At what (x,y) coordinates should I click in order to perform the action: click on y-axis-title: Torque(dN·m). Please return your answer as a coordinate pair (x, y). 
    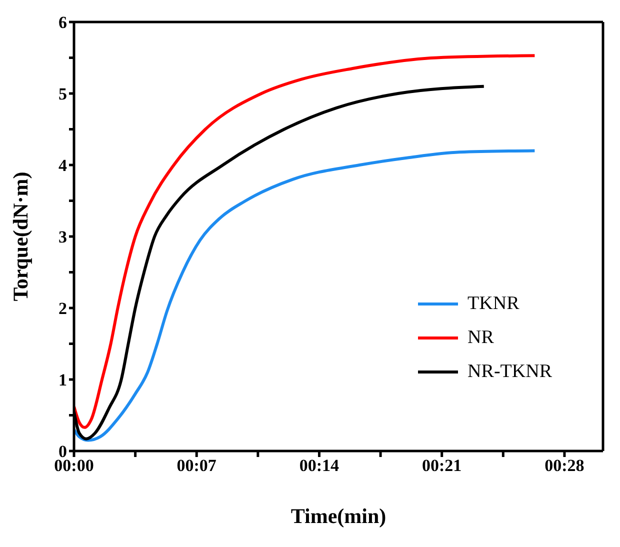
    Looking at the image, I should click on (20, 237).